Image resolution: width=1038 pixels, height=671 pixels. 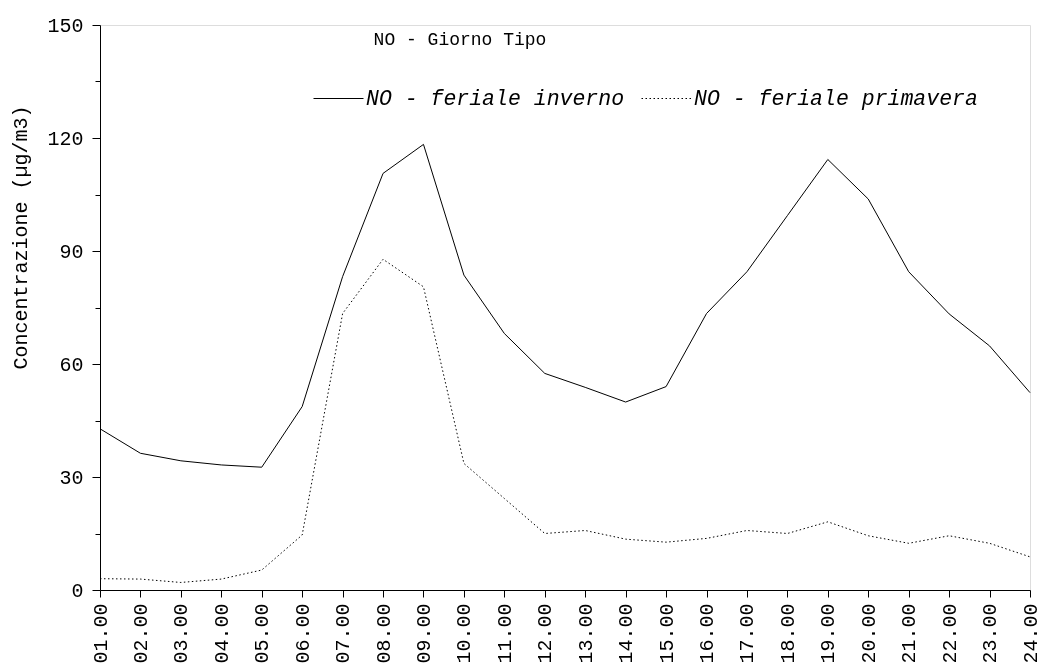 I want to click on x-tick-label: 06.00, so click(x=303, y=633).